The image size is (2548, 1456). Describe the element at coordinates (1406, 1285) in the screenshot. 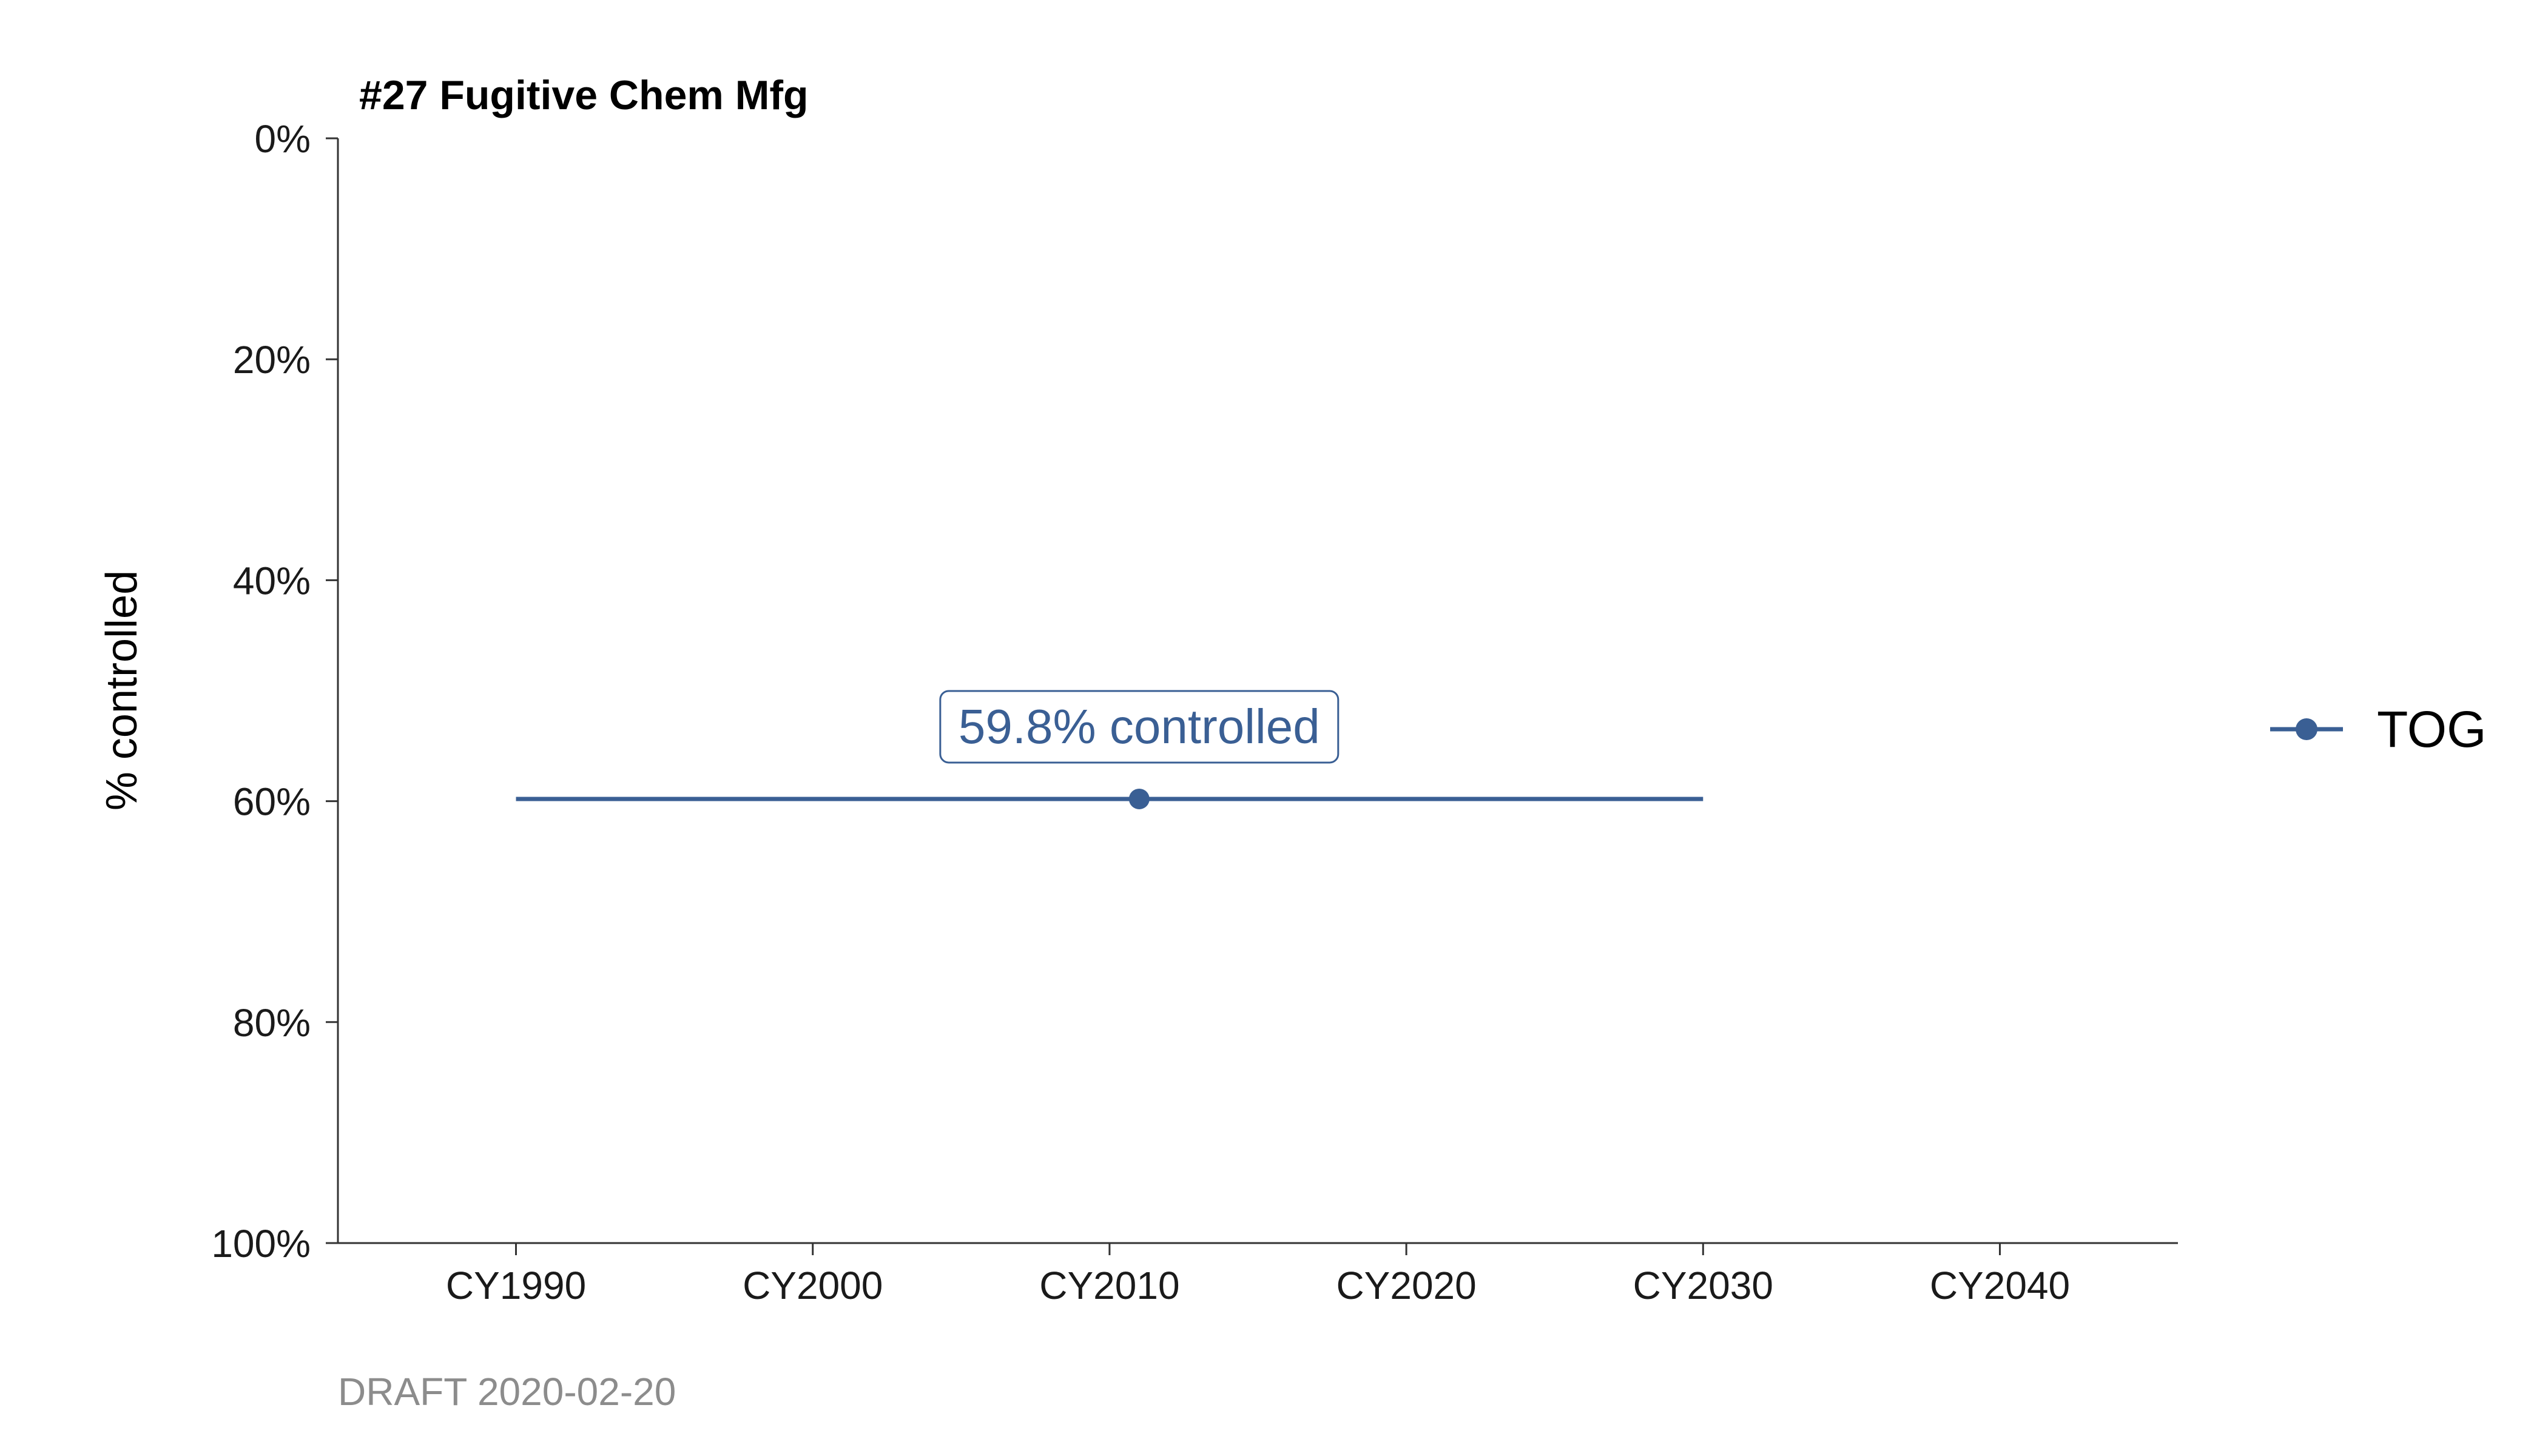

I see `x-tick-label: CY2020` at that location.